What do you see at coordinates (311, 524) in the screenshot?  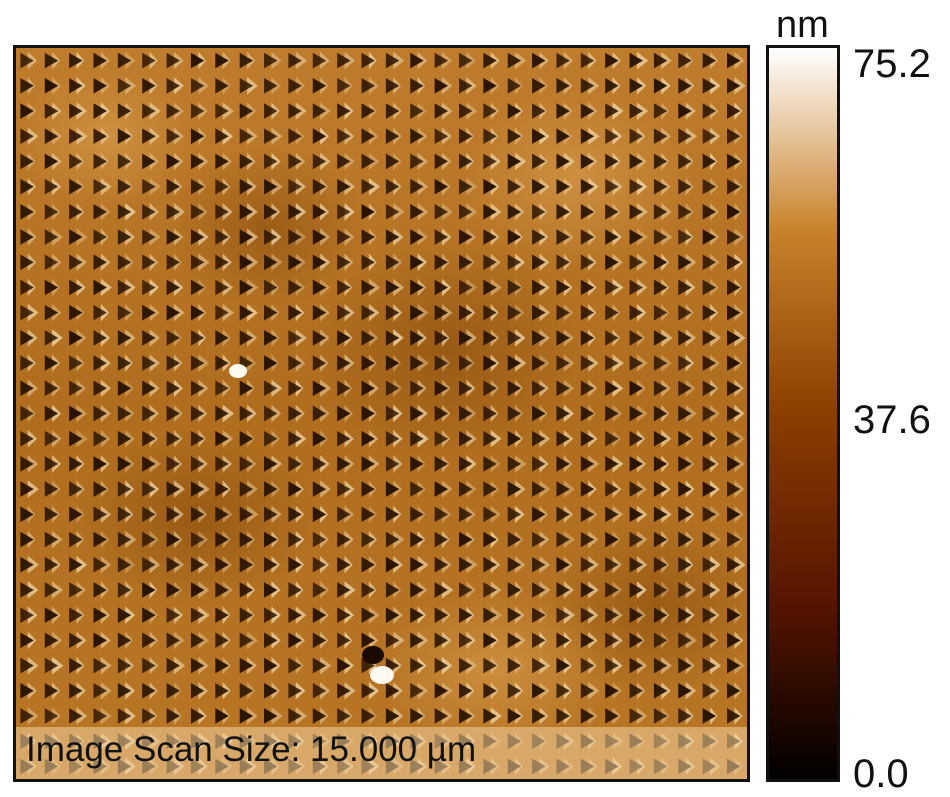 I see `bright-particles` at bounding box center [311, 524].